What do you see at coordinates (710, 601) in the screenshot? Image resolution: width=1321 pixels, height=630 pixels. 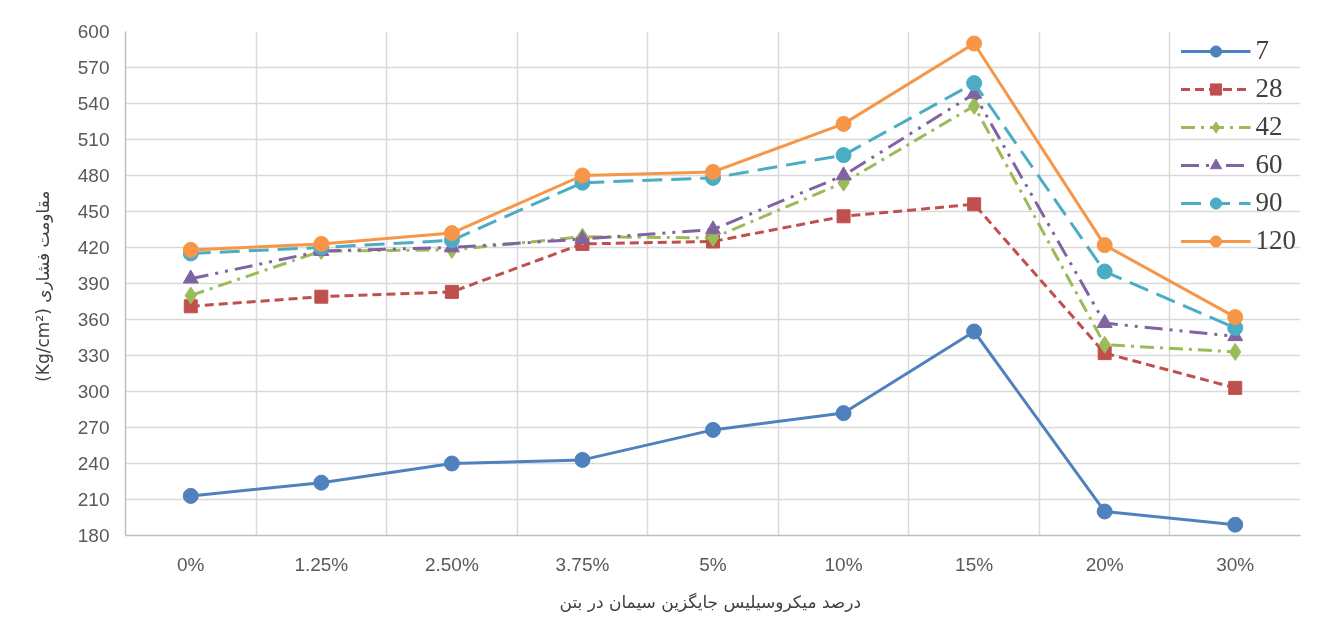 I see `x-axis-title: درصد میکروسیلیس جایگزین سیمان در بتن` at bounding box center [710, 601].